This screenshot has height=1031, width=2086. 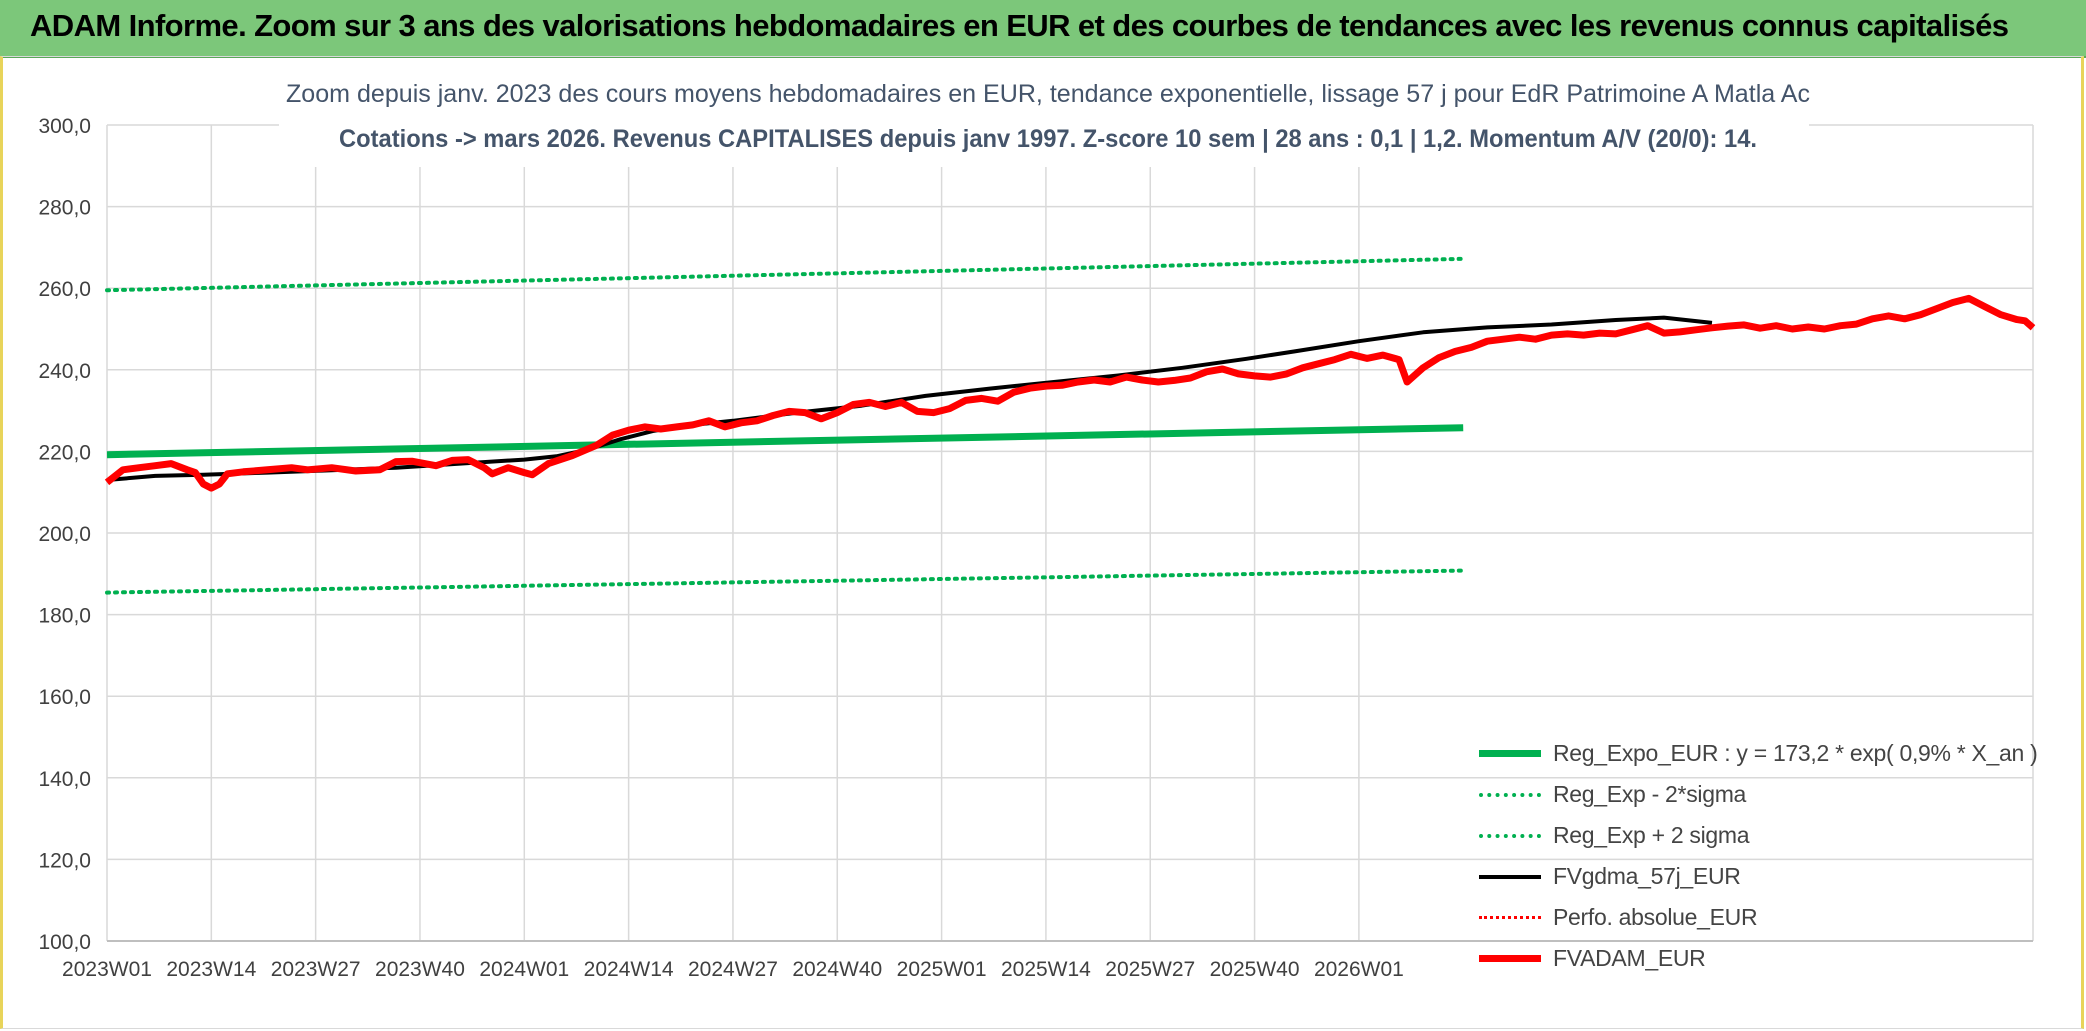 What do you see at coordinates (524, 969) in the screenshot?
I see `x-tick-label: 2024W01` at bounding box center [524, 969].